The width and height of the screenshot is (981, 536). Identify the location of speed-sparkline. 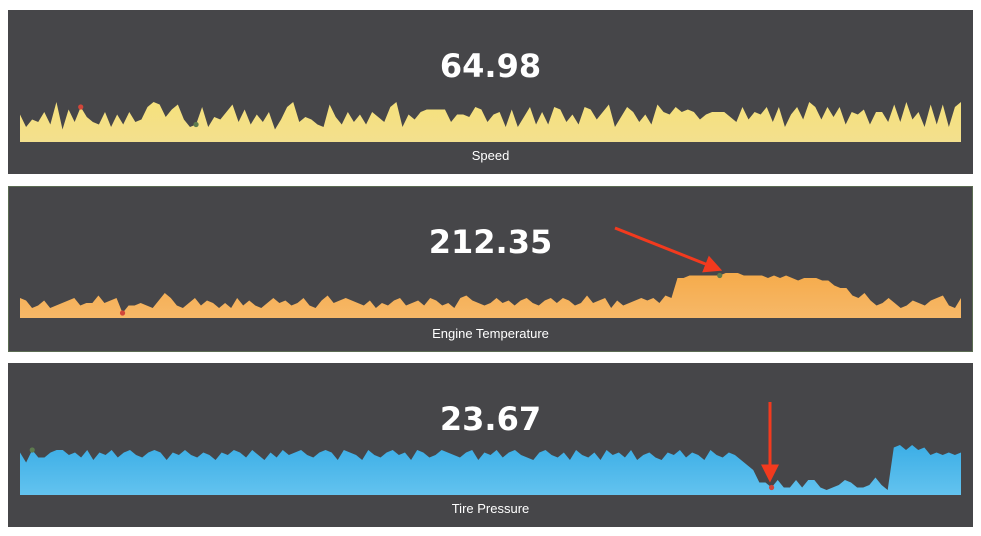
(490, 122).